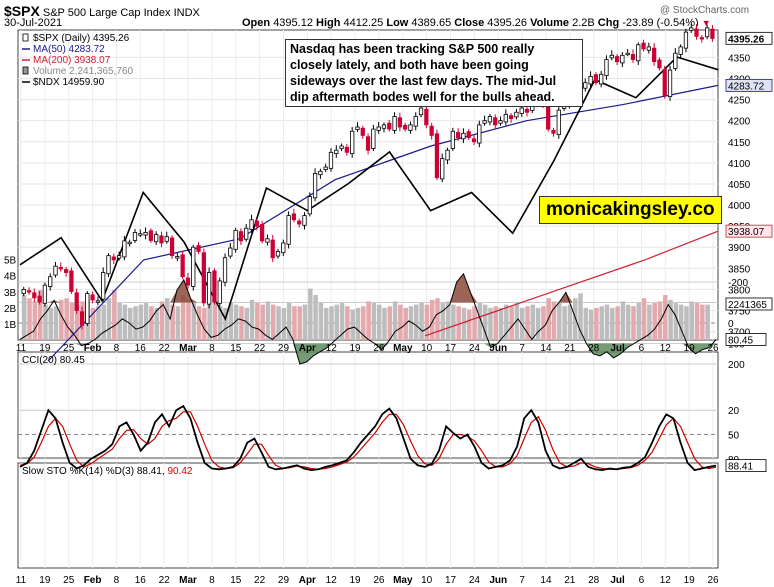  I want to click on cci-tick-label: -200, so click(738, 283).